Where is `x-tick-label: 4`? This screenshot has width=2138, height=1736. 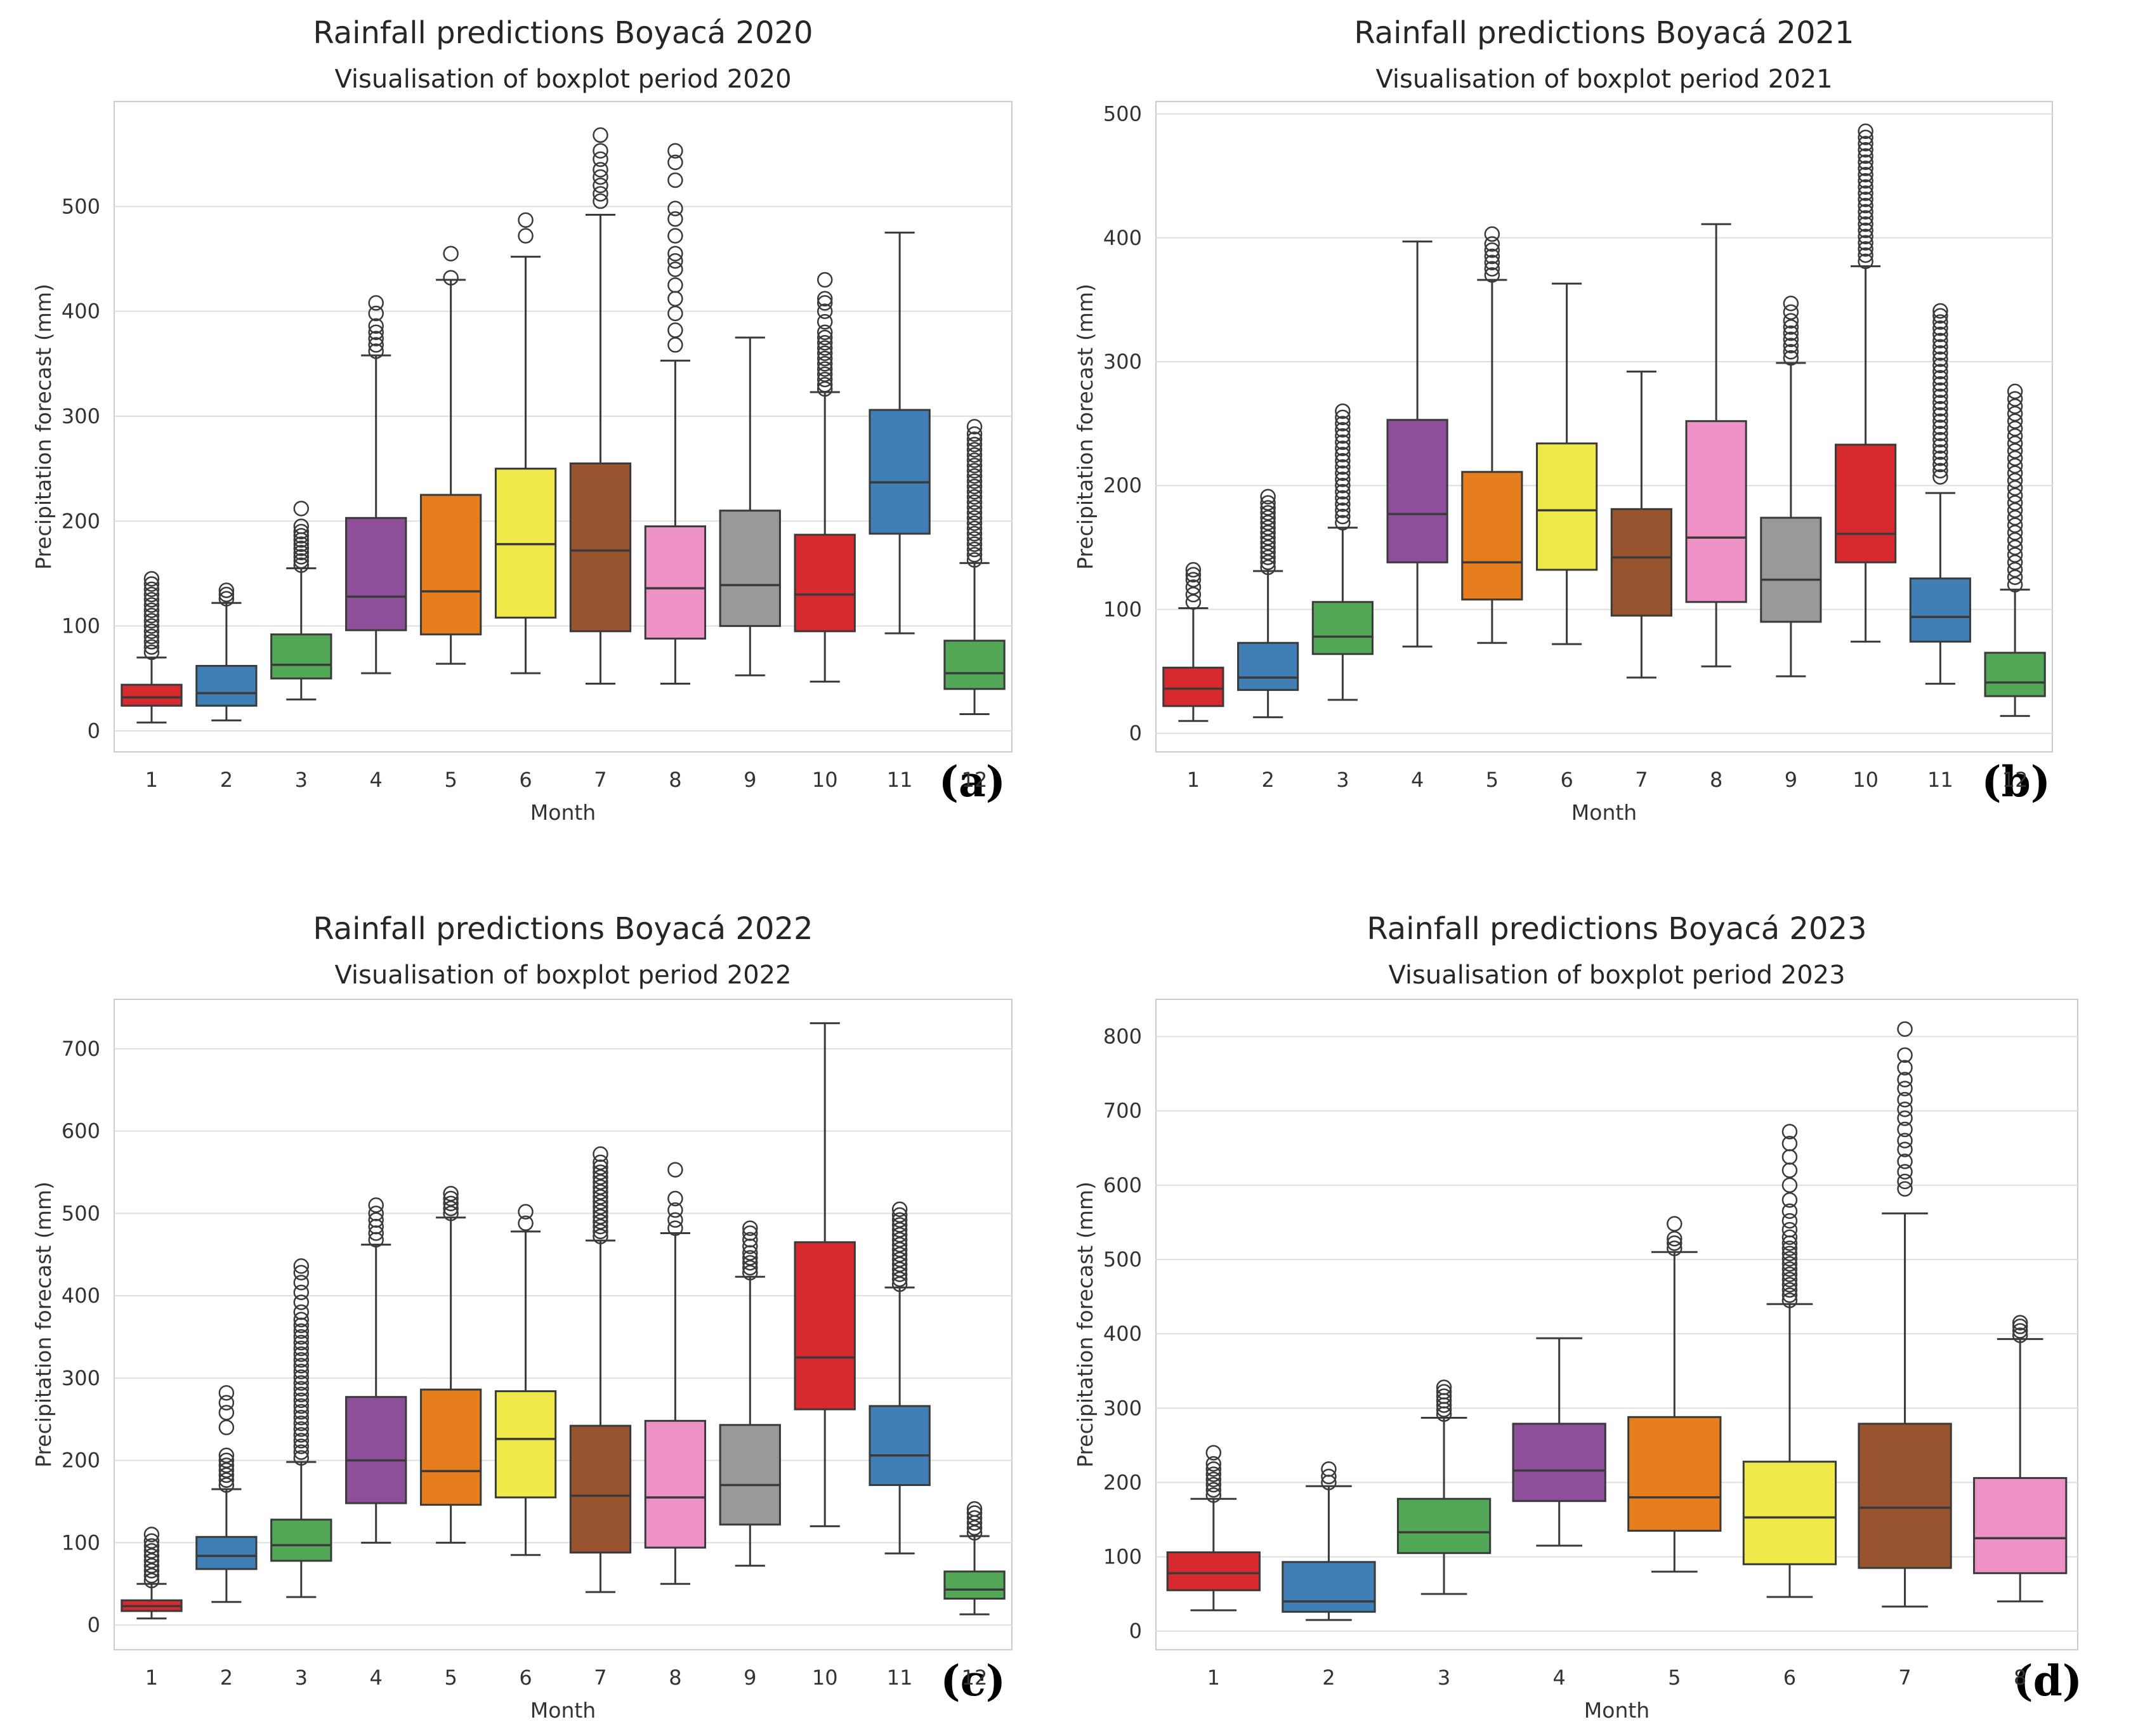
x-tick-label: 4 is located at coordinates (377, 1678).